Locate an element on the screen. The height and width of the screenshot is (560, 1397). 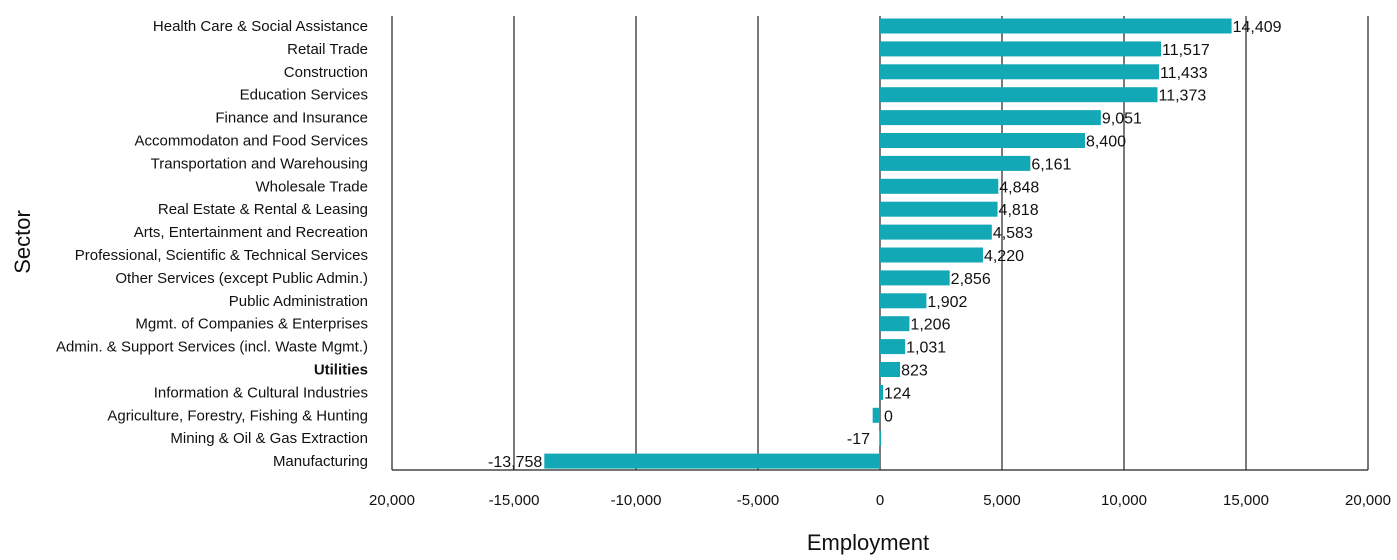
data-label: 11,517 is located at coordinates (1186, 50).